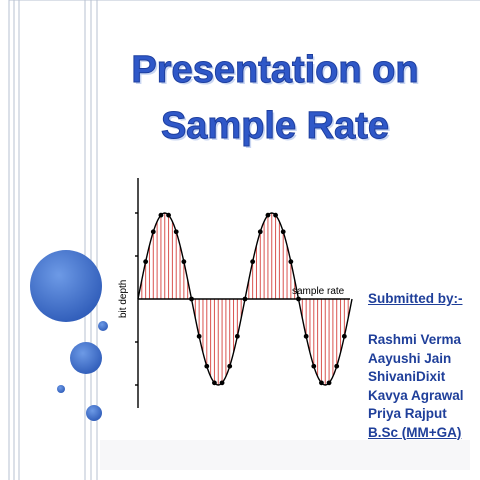 Image resolution: width=480 pixels, height=480 pixels. What do you see at coordinates (275, 126) in the screenshot?
I see `slide-title-line-2: Sample Rate` at bounding box center [275, 126].